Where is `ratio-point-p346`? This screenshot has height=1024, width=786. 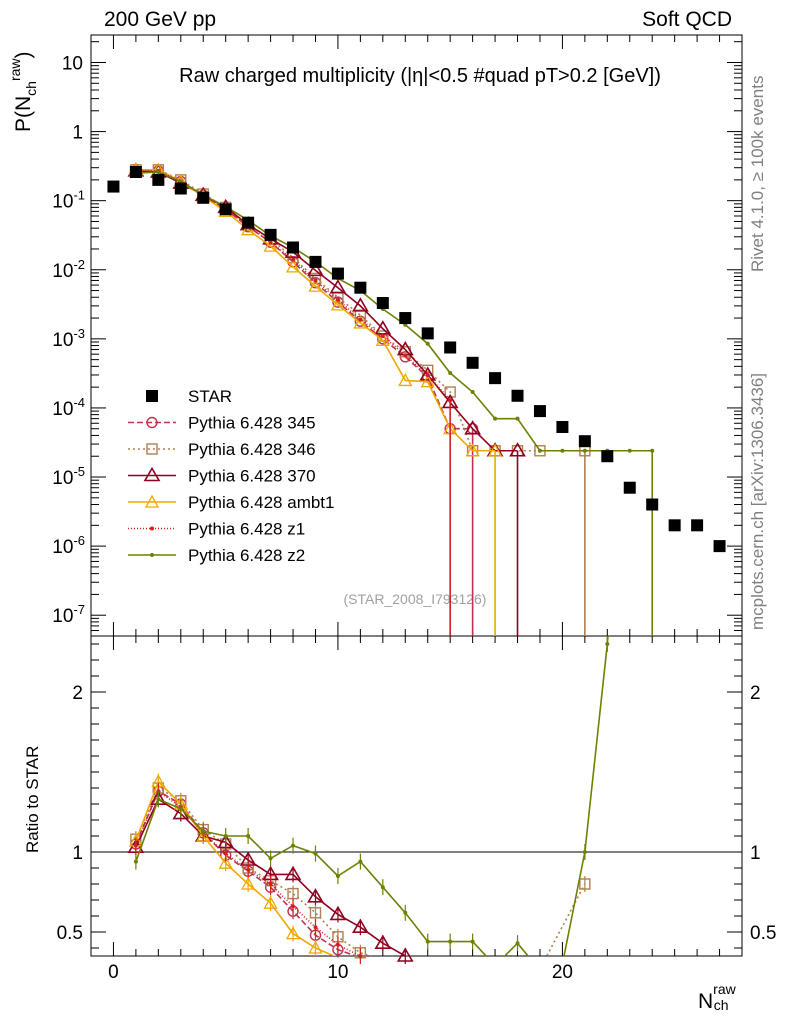 ratio-point-p346 is located at coordinates (585, 884).